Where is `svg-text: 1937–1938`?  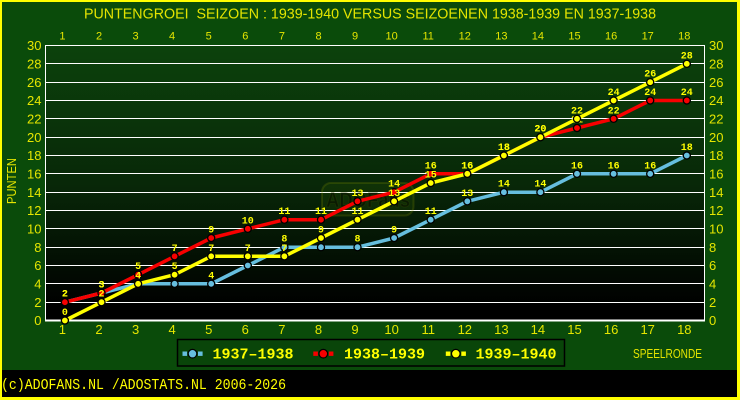
svg-text: 1937–1938 is located at coordinates (253, 355).